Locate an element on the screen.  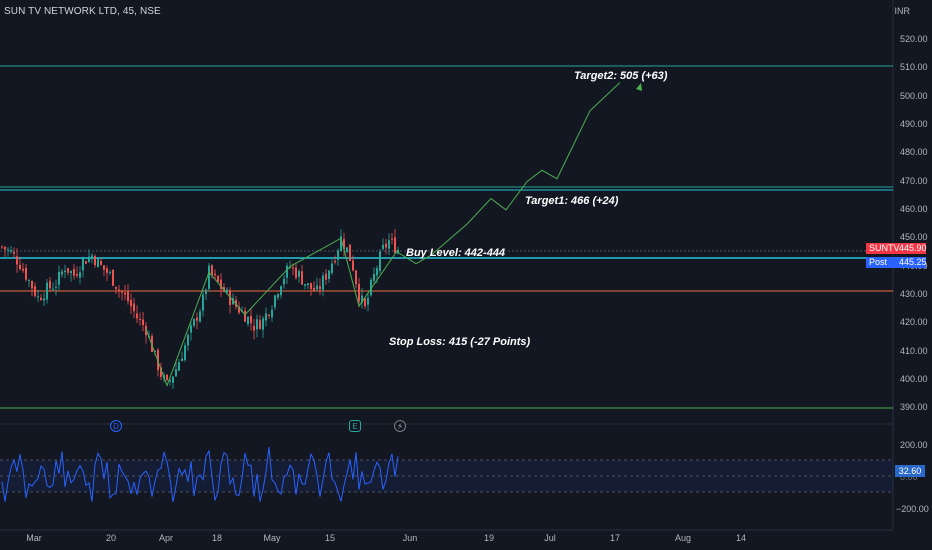
time-axis-label: Apr is located at coordinates (166, 538).